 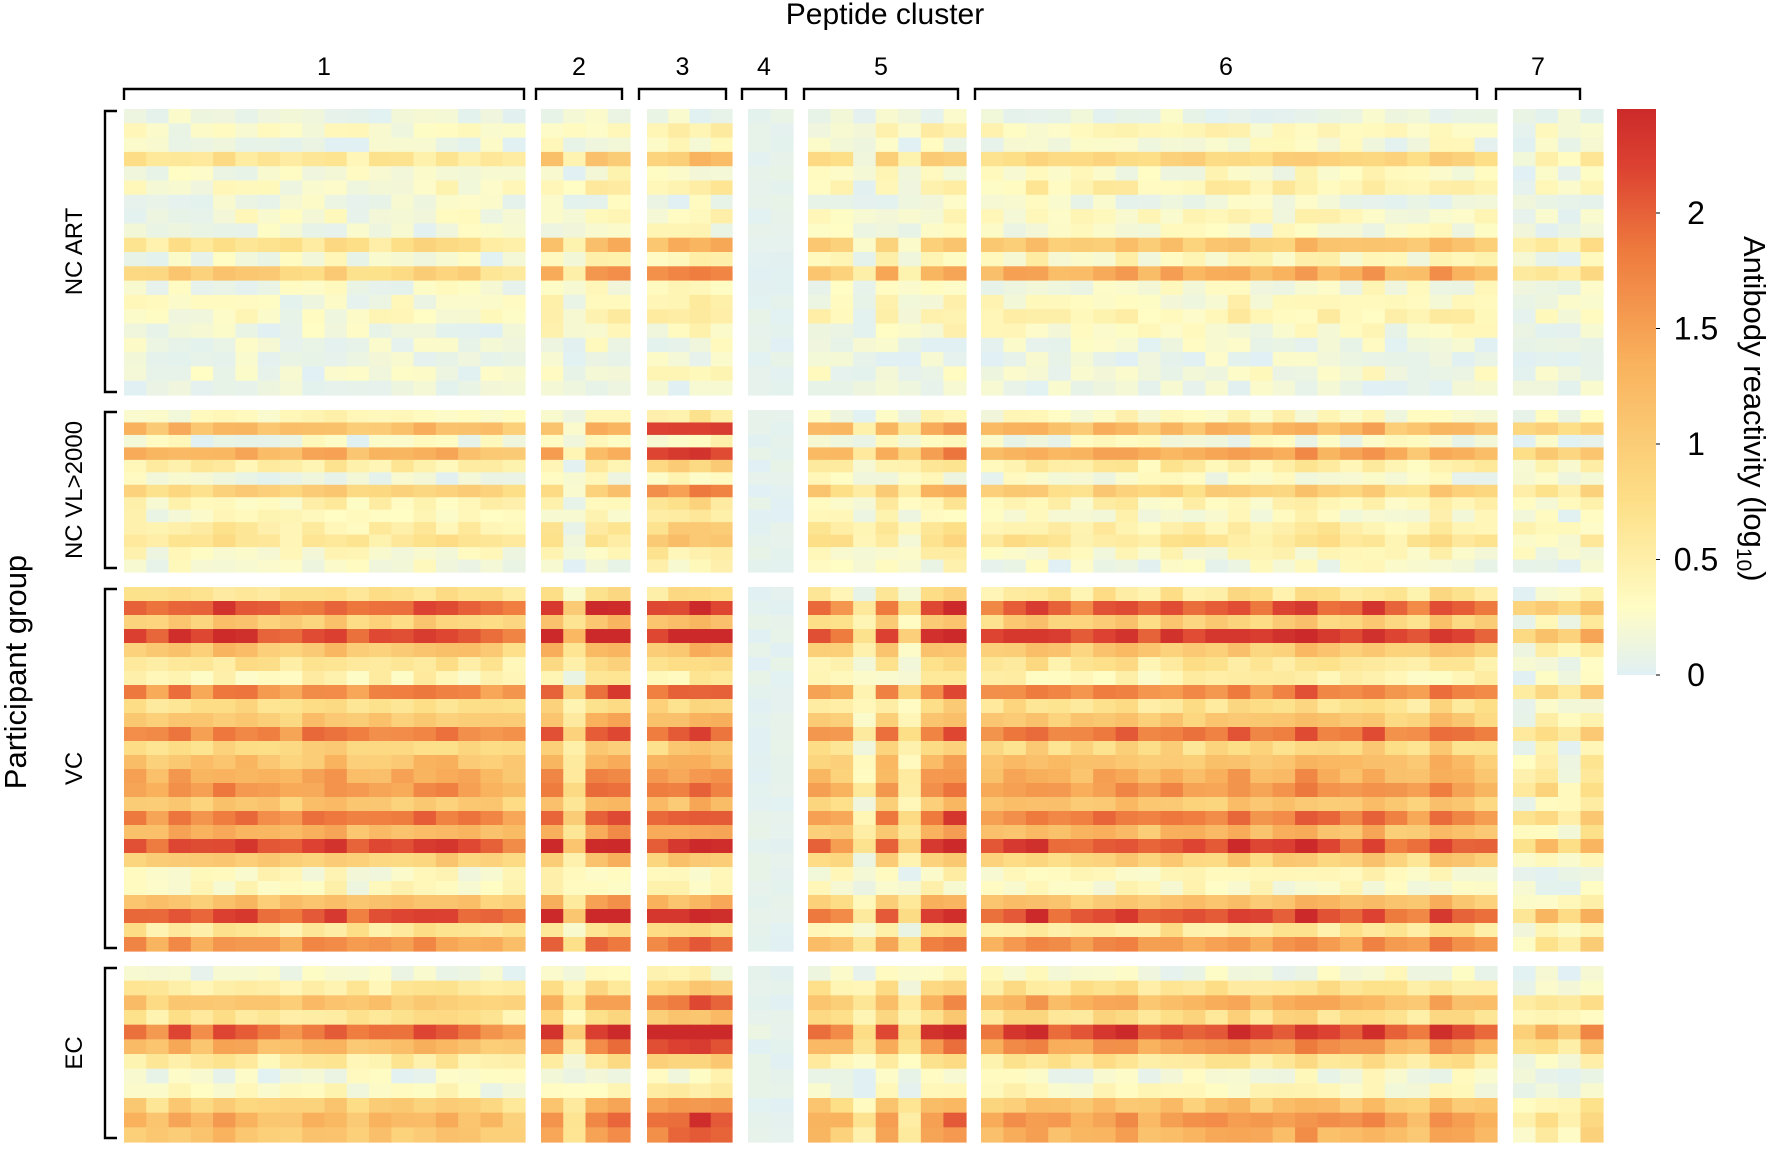 I want to click on colorbar-tick-label: 1, so click(x=1696, y=444).